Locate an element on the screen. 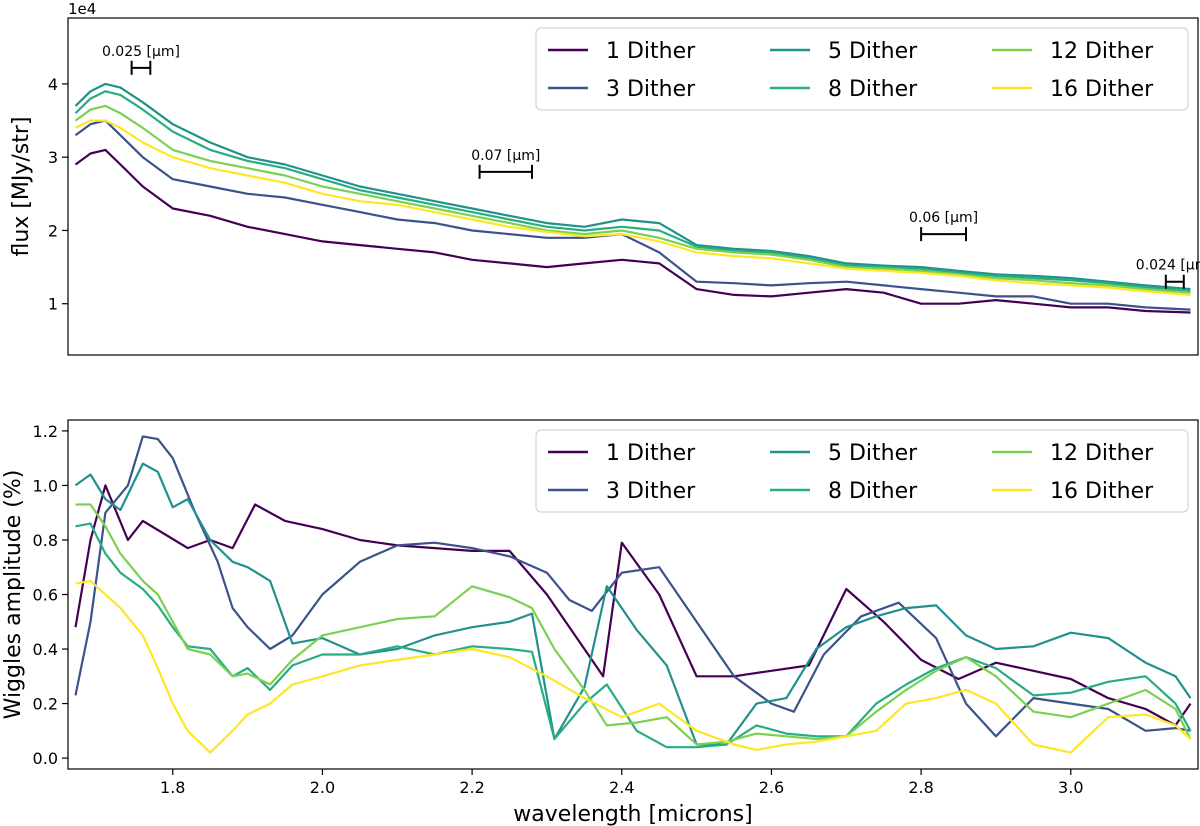 The image size is (1200, 826). flux-offset-text: 1e4 is located at coordinates (82, 9).